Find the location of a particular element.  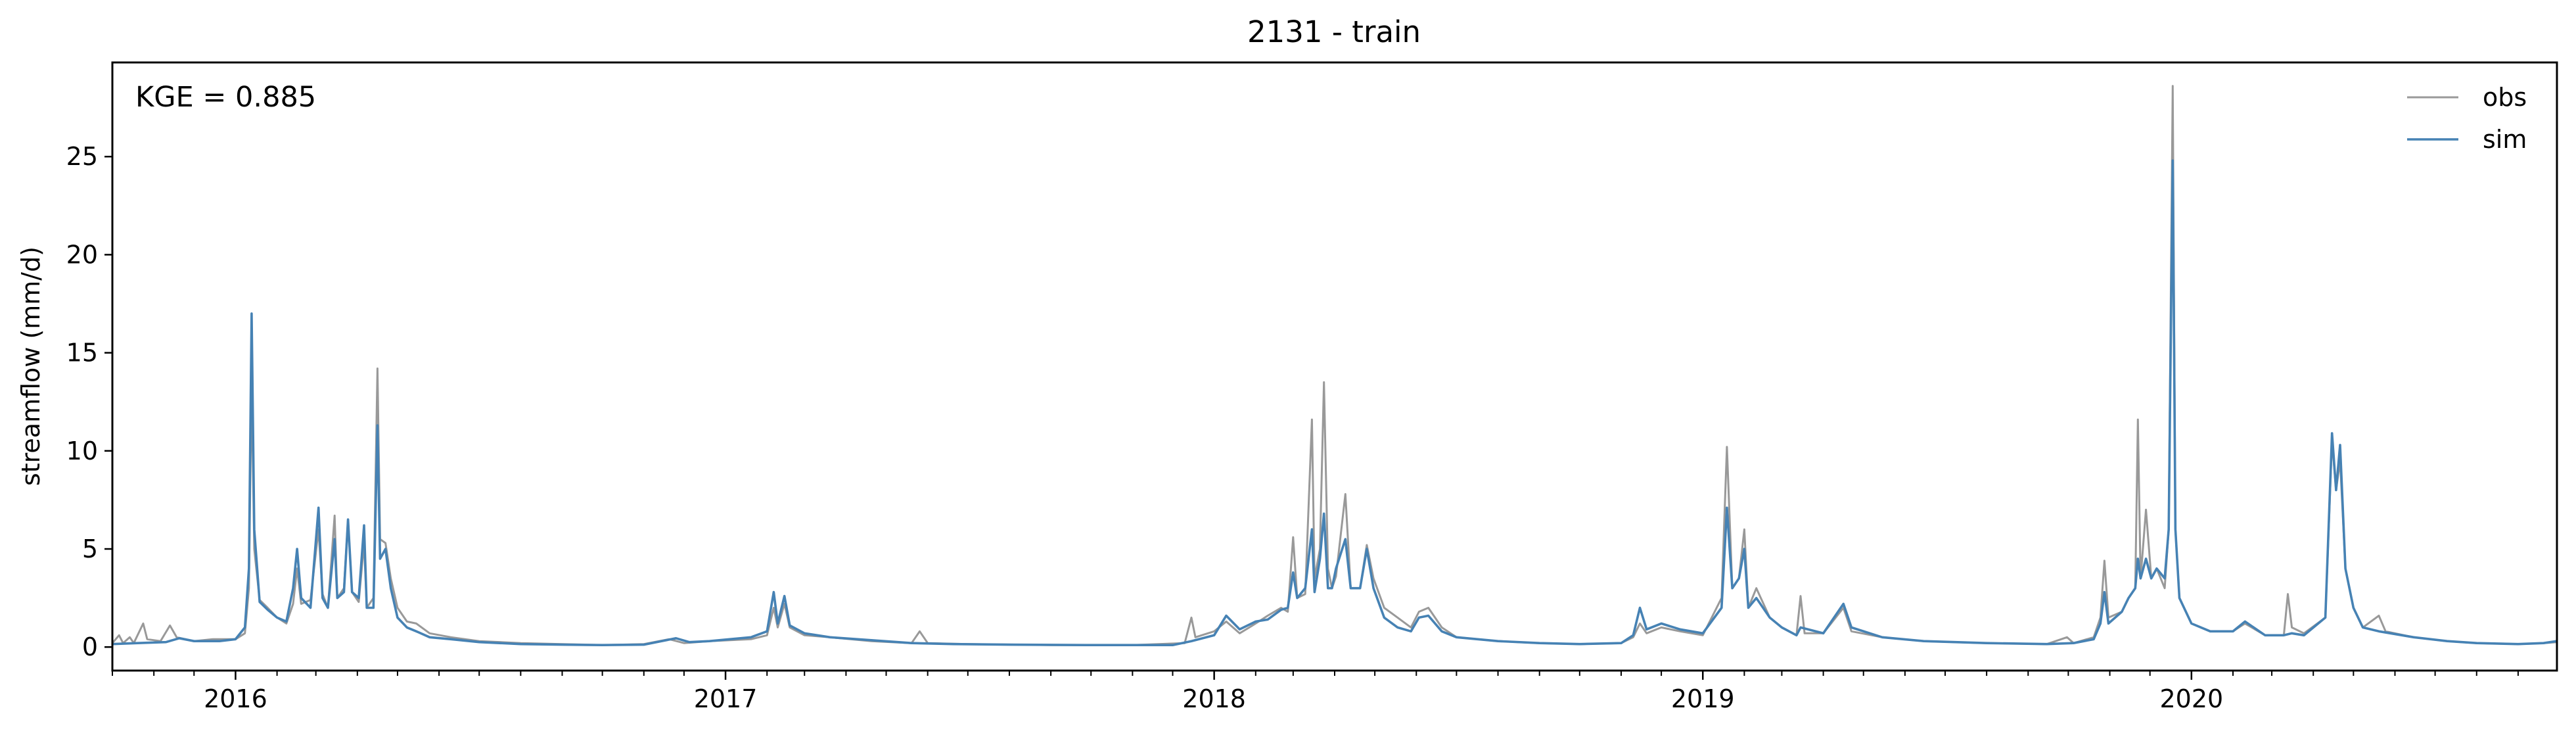

y-axis-label: streamflow (mm/d) is located at coordinates (31, 366).